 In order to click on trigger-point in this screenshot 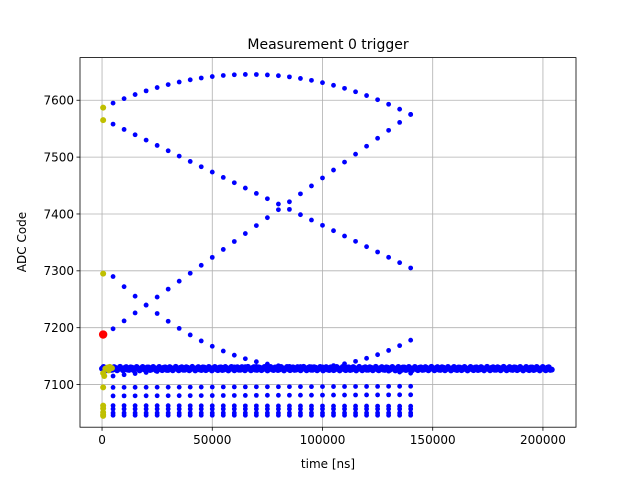, I will do `click(103, 334)`.